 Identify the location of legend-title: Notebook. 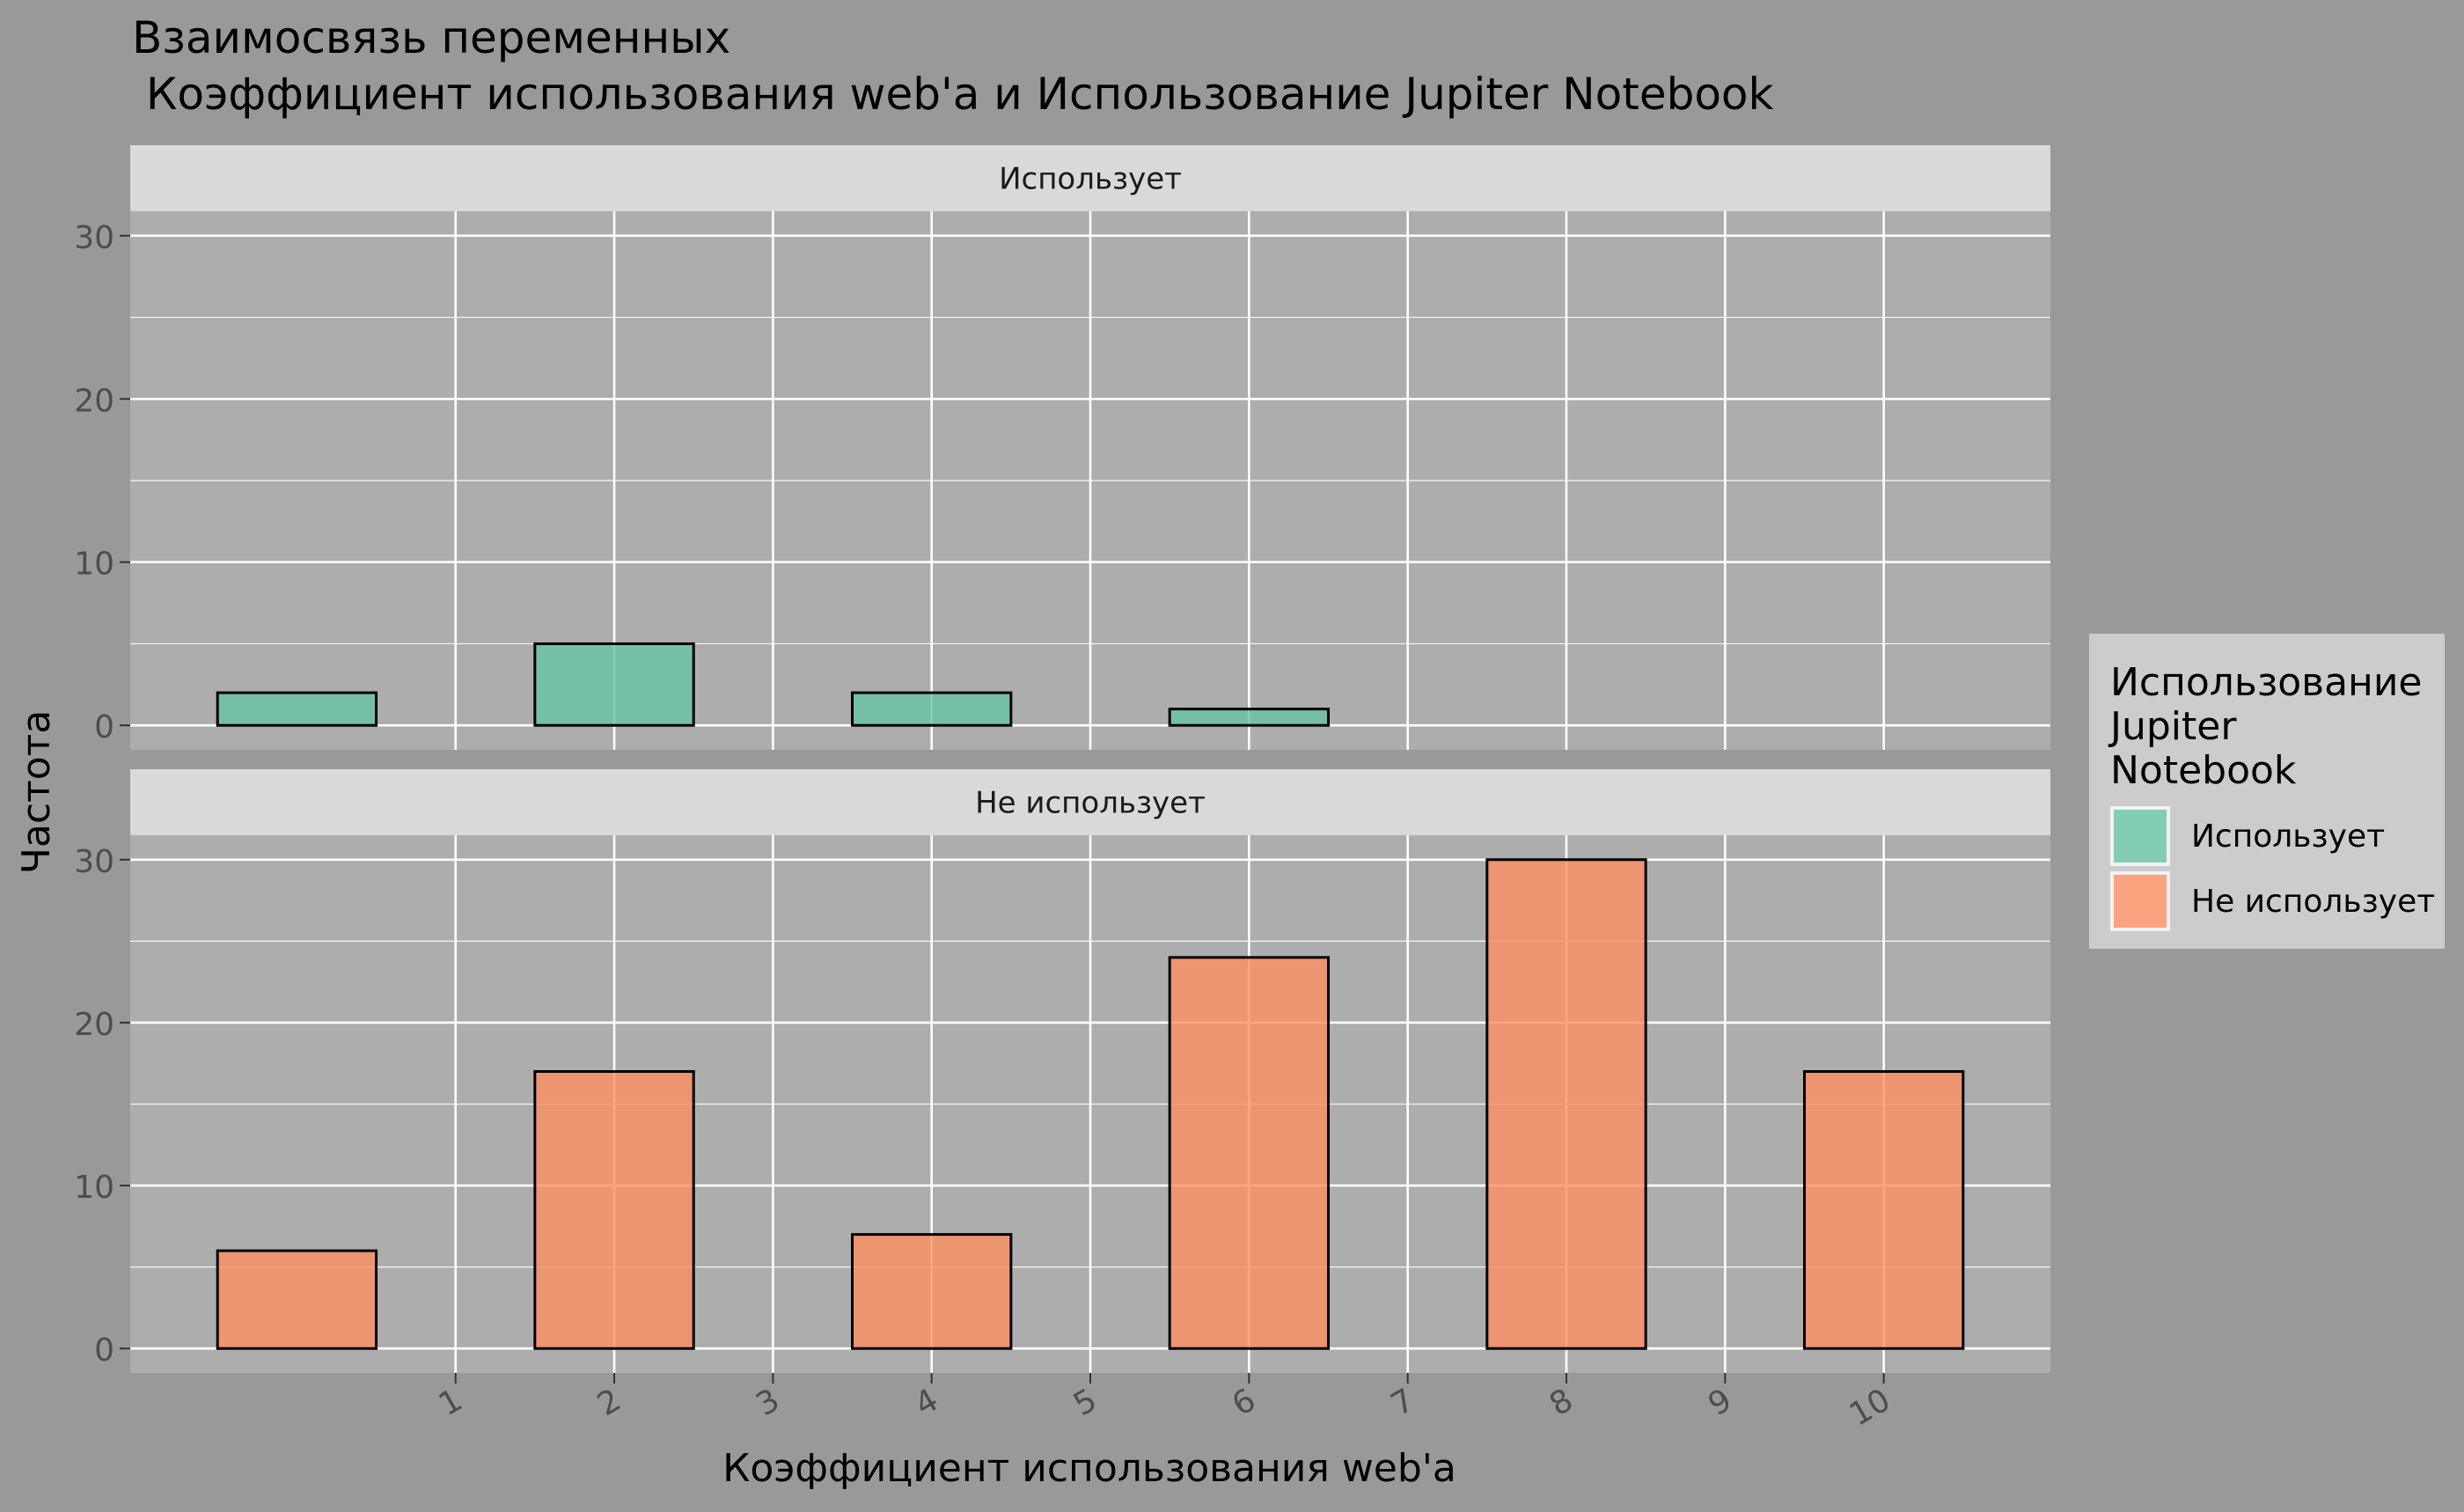
(2204, 770).